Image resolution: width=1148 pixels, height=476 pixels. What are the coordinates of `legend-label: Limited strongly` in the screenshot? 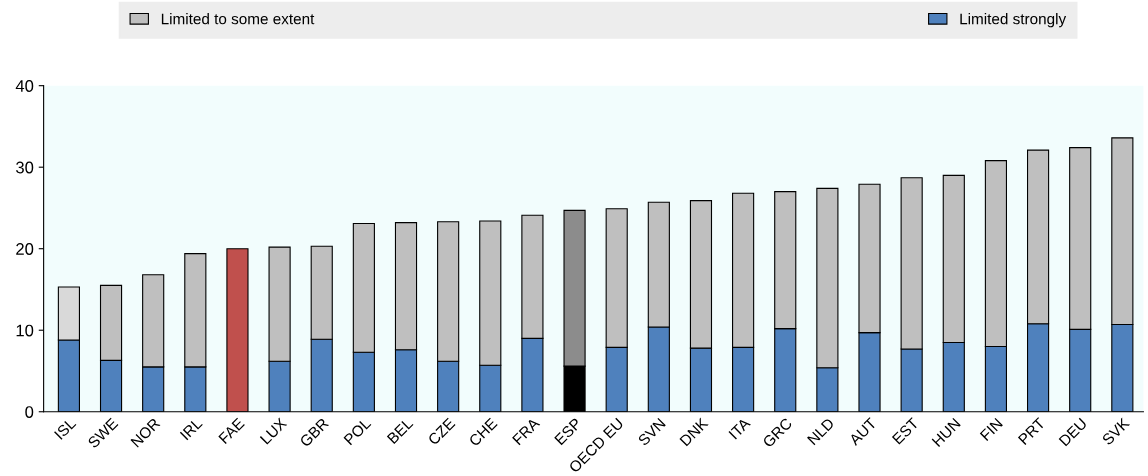 It's located at (1013, 20).